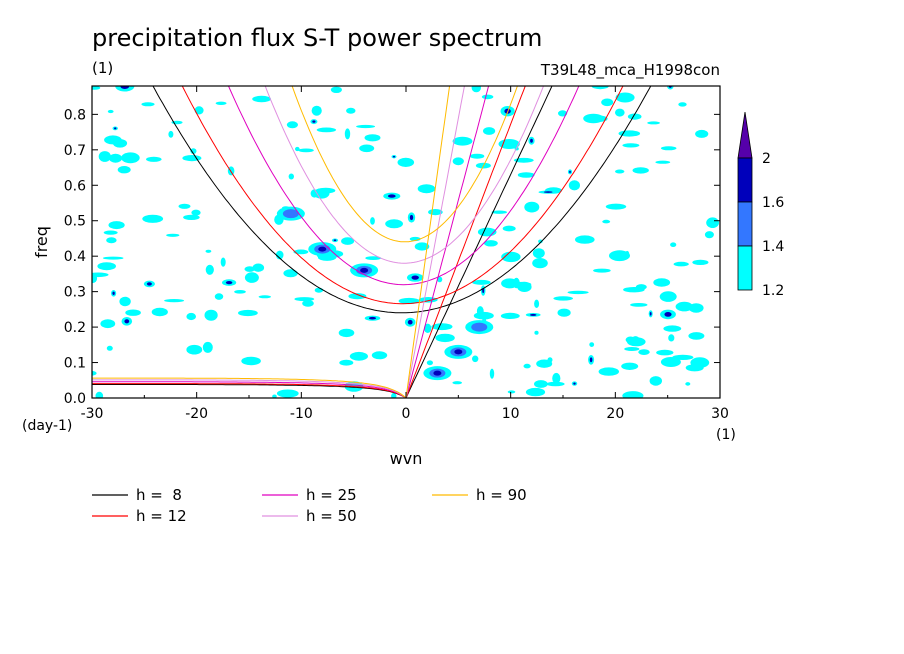  Describe the element at coordinates (75, 186) in the screenshot. I see `y-tick-label: 0.6` at that location.